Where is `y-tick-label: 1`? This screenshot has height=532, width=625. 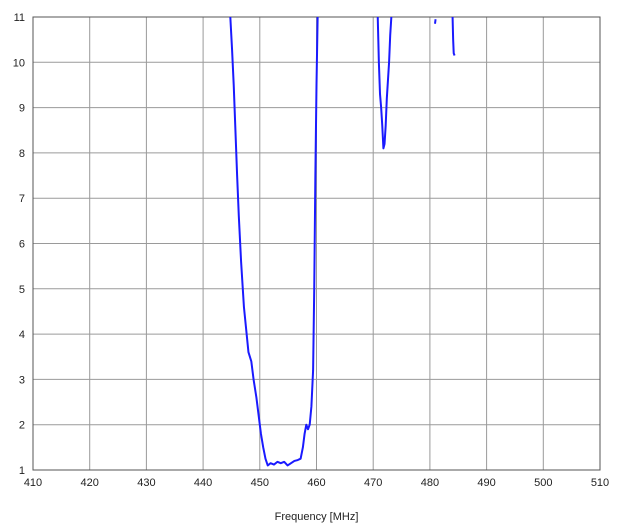 y-tick-label: 1 is located at coordinates (22, 471).